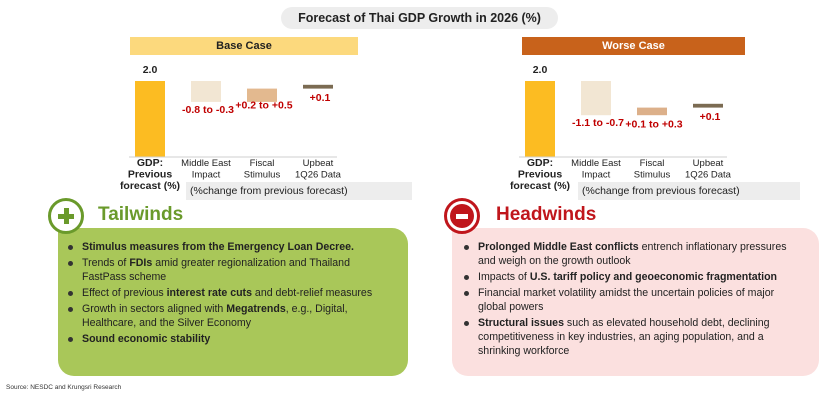 This screenshot has width=840, height=402. Describe the element at coordinates (208, 110) in the screenshot. I see `data-label-1: -0.8 to -0.3` at that location.